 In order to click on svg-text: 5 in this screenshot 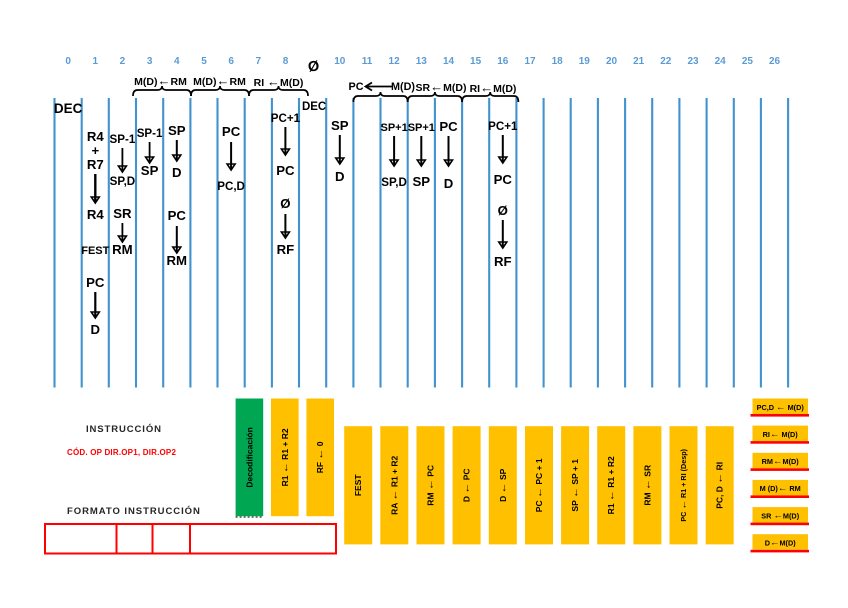, I will do `click(204, 61)`.